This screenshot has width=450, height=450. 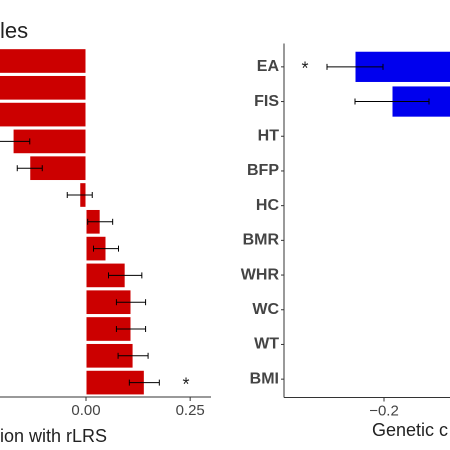 I want to click on chart-title: les, so click(x=14, y=30).